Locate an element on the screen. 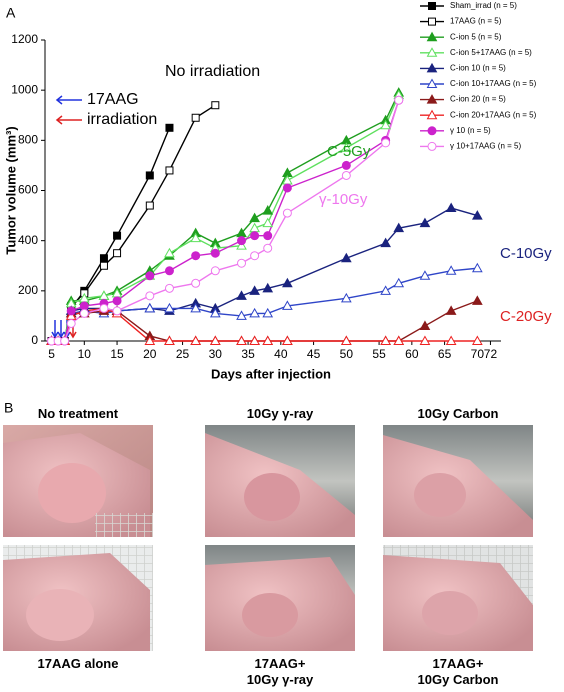 This screenshot has width=564, height=692. panel-label: A is located at coordinates (11, 13).